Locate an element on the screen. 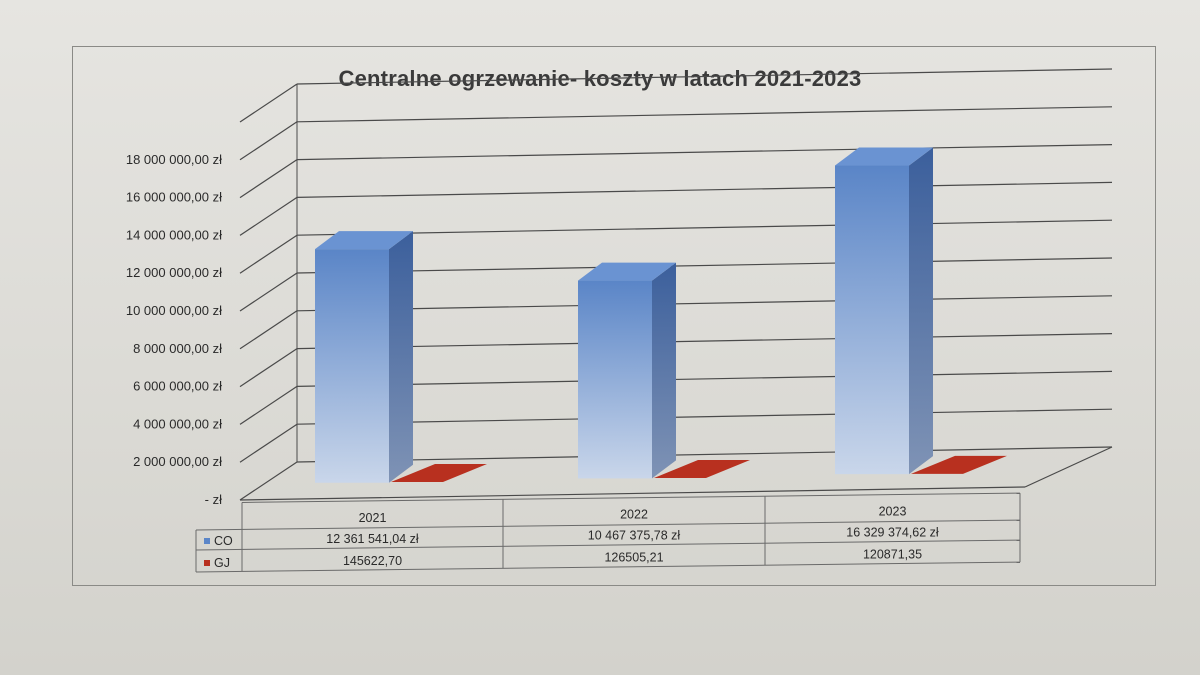  bar-co-2022 is located at coordinates (615, 379).